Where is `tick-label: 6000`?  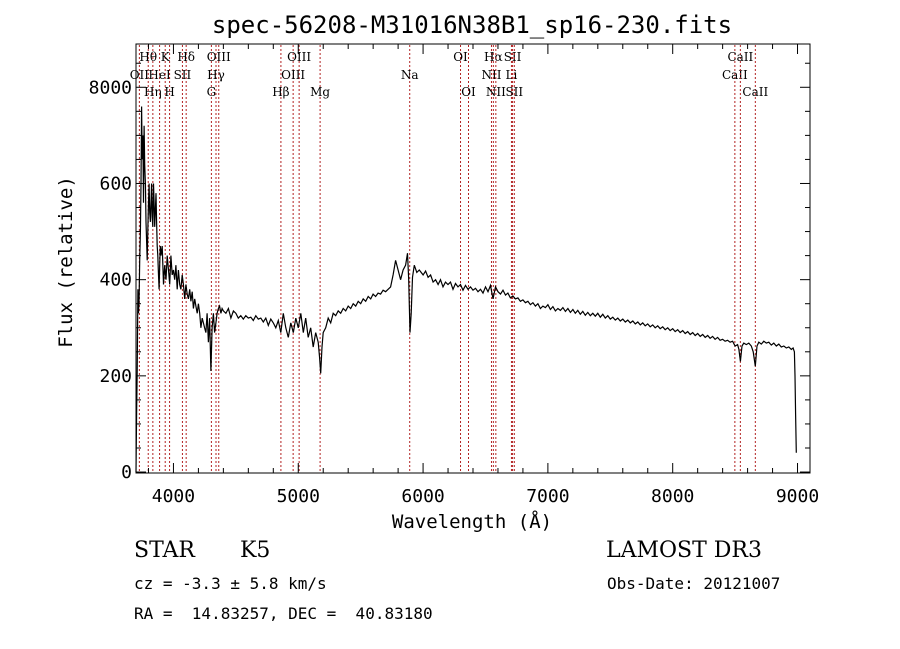 tick-label: 6000 is located at coordinates (422, 496).